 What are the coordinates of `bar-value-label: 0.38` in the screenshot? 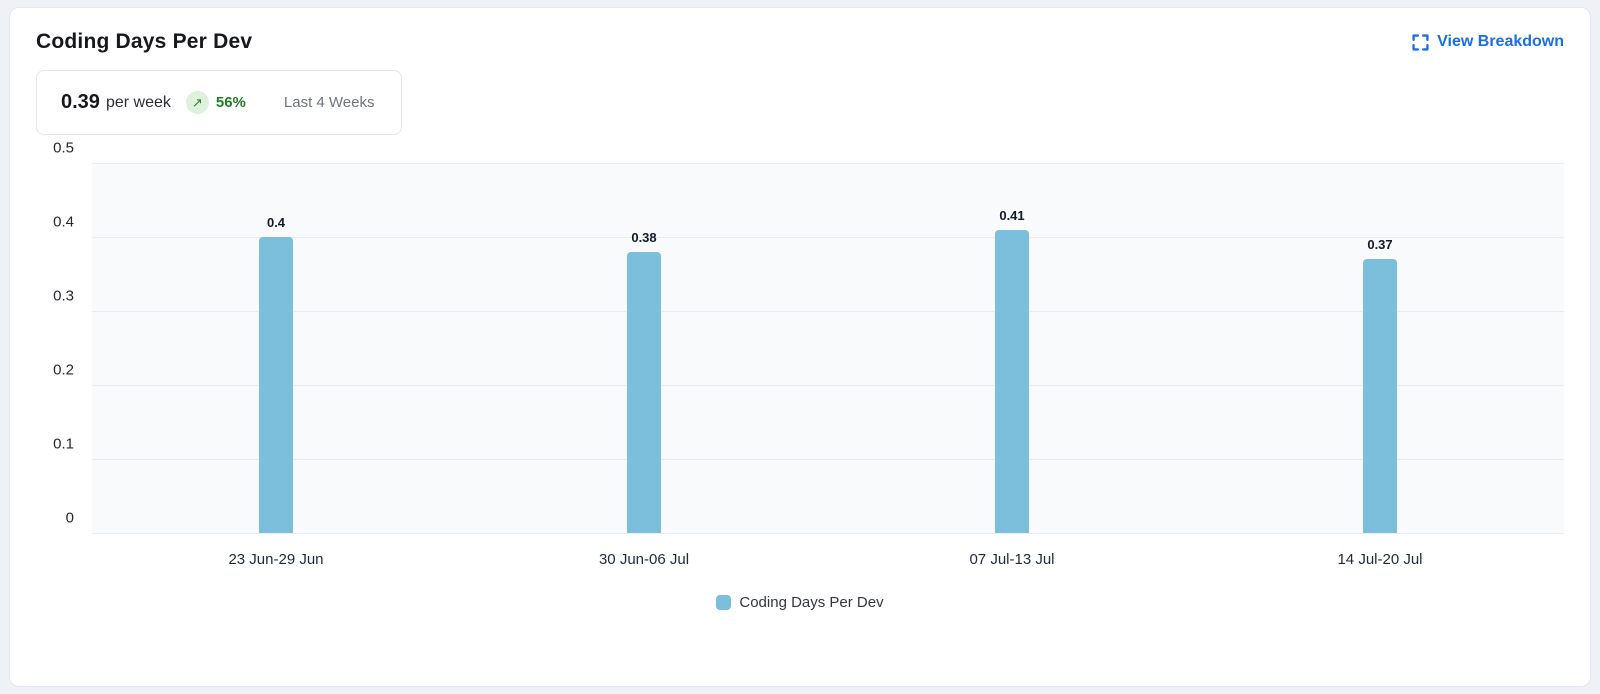 It's located at (644, 237).